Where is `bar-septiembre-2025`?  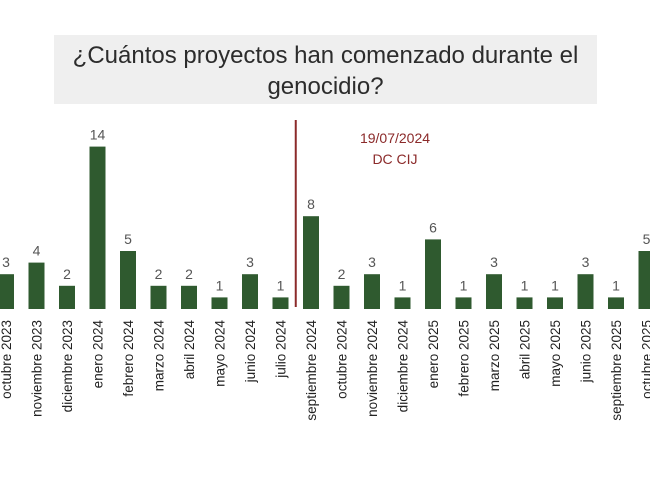 bar-septiembre-2025 is located at coordinates (616, 303).